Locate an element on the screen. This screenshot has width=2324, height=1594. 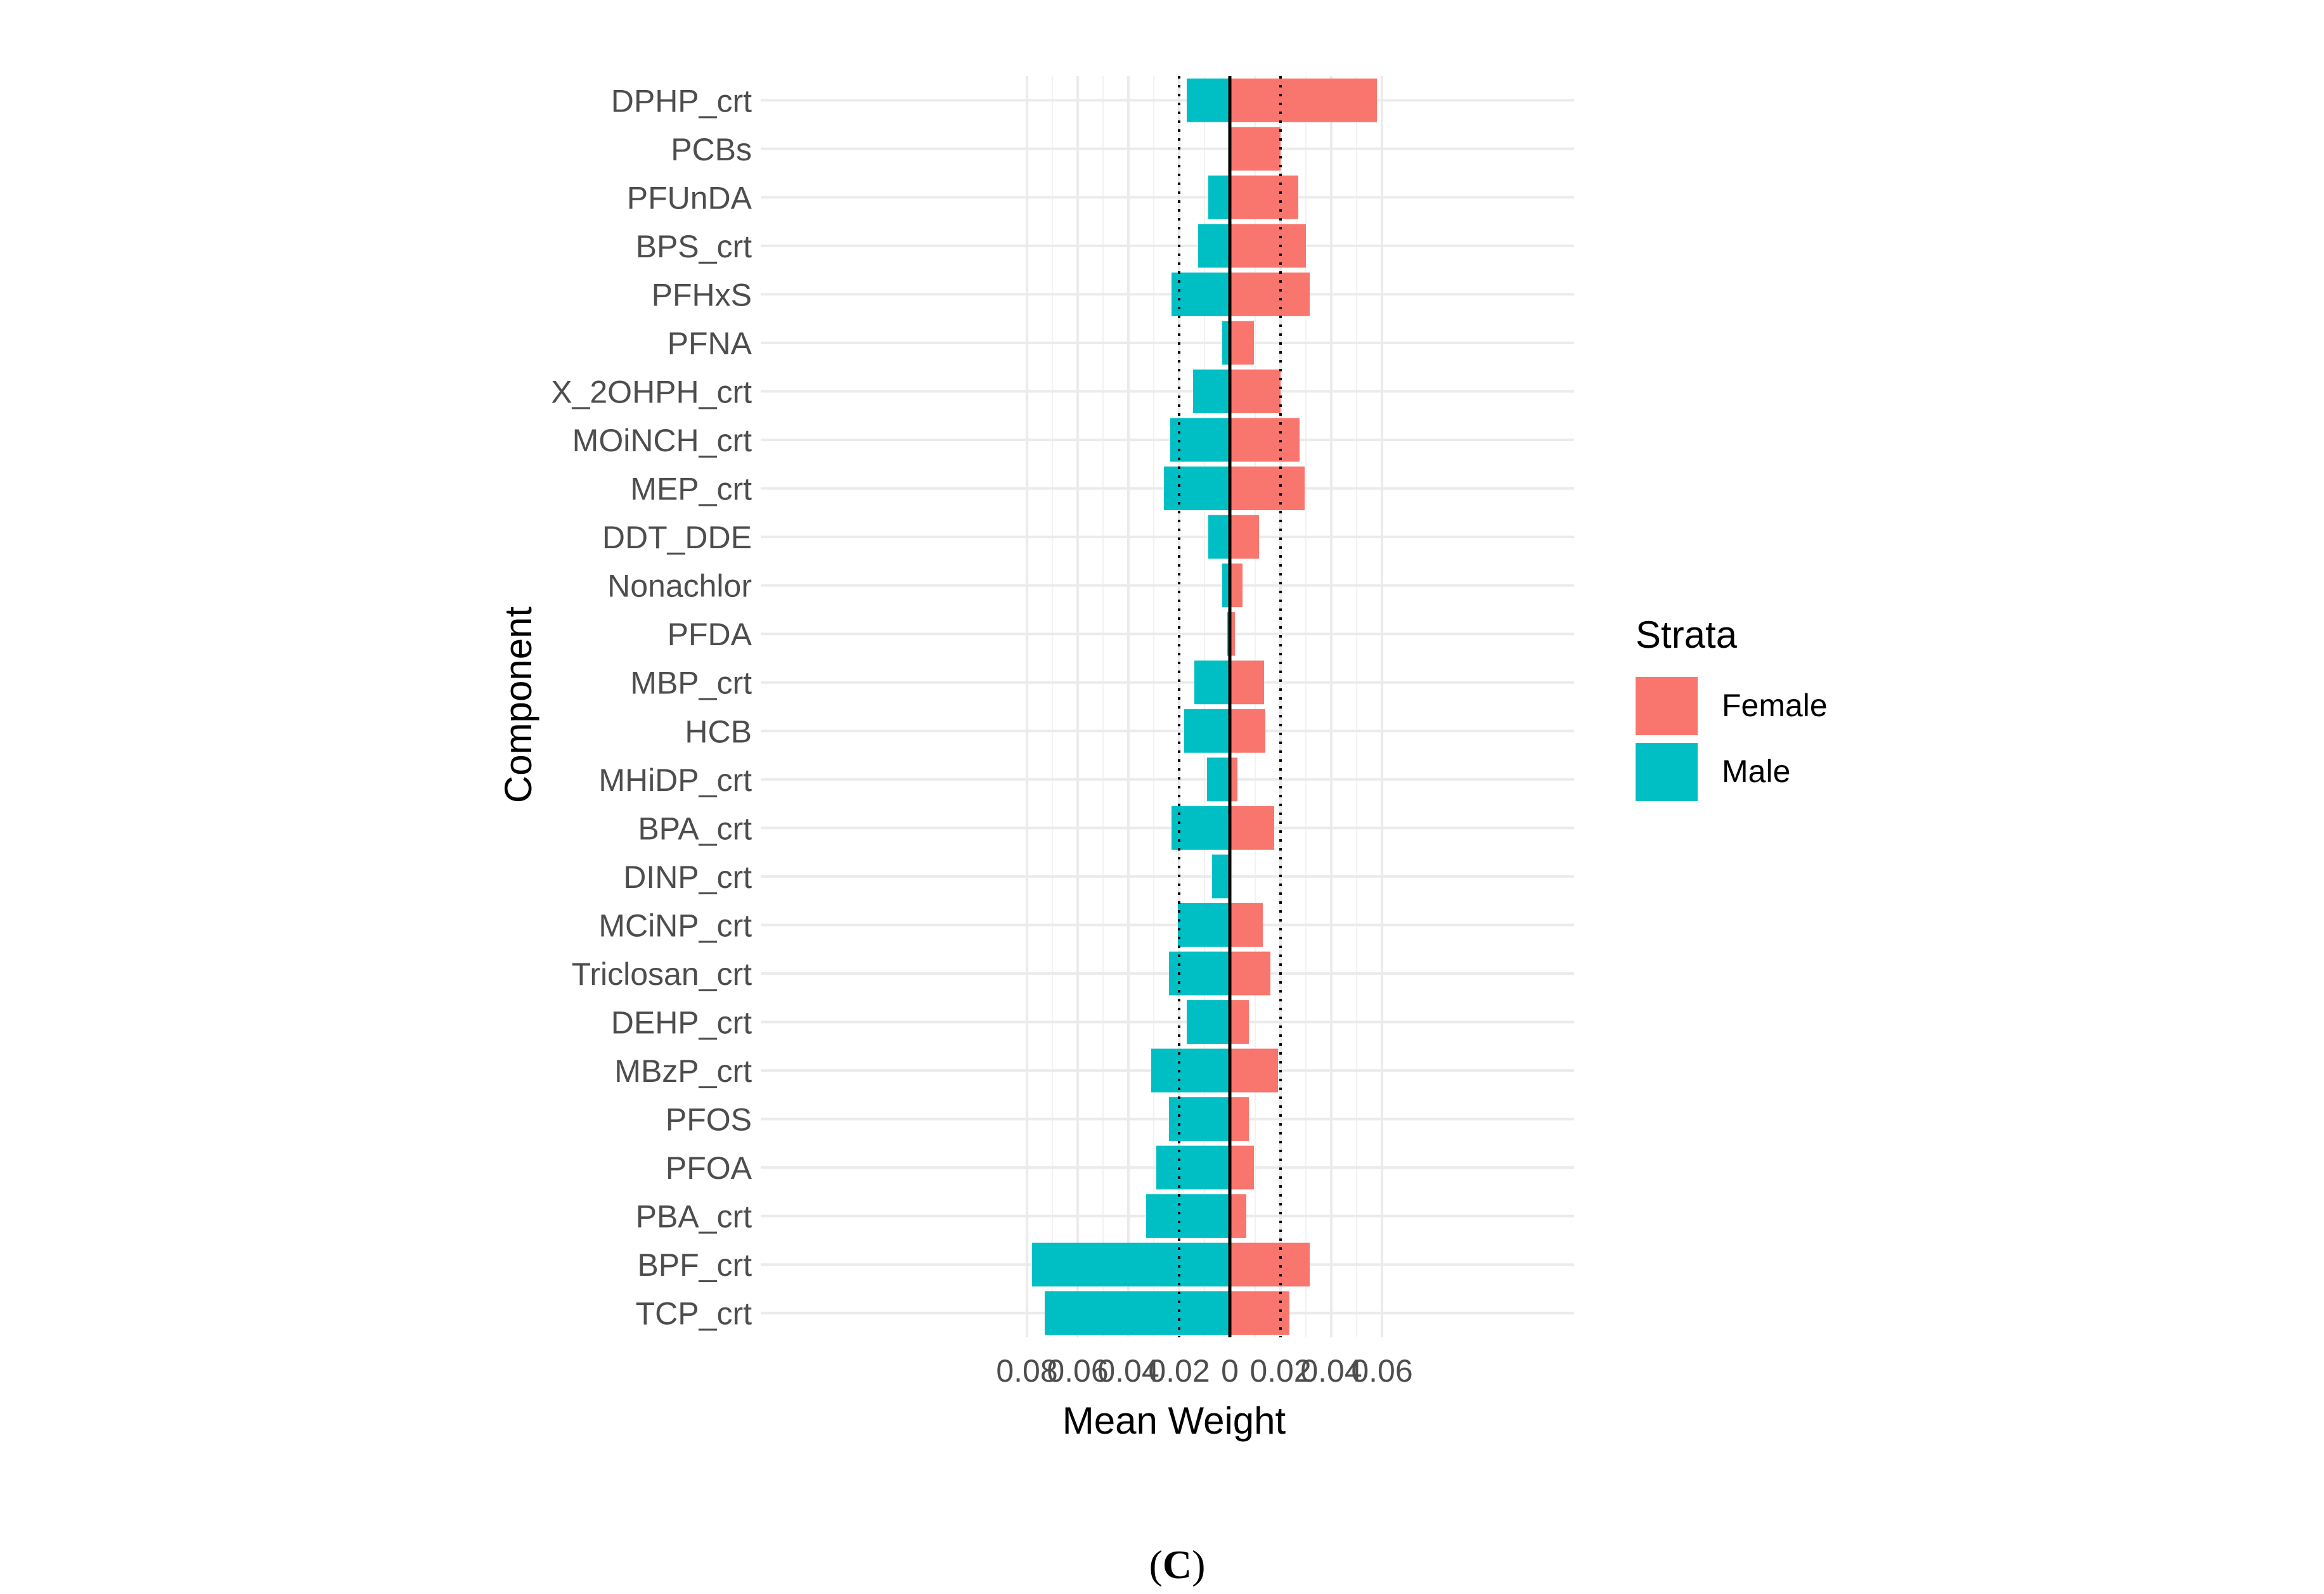
y-tick-label: MBP_crt is located at coordinates (691, 683).